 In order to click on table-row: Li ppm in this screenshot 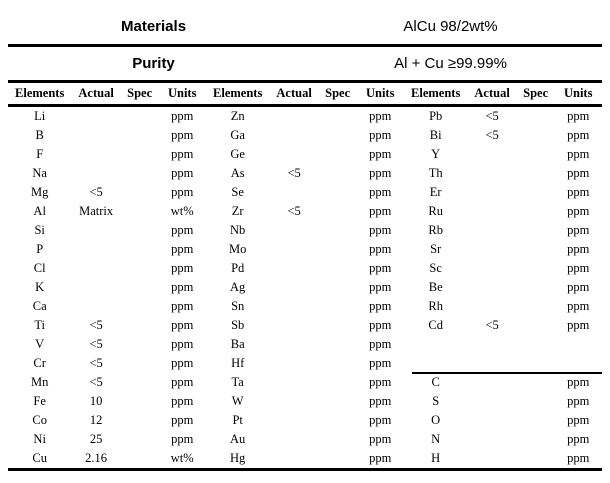, I will do `click(107, 116)`.